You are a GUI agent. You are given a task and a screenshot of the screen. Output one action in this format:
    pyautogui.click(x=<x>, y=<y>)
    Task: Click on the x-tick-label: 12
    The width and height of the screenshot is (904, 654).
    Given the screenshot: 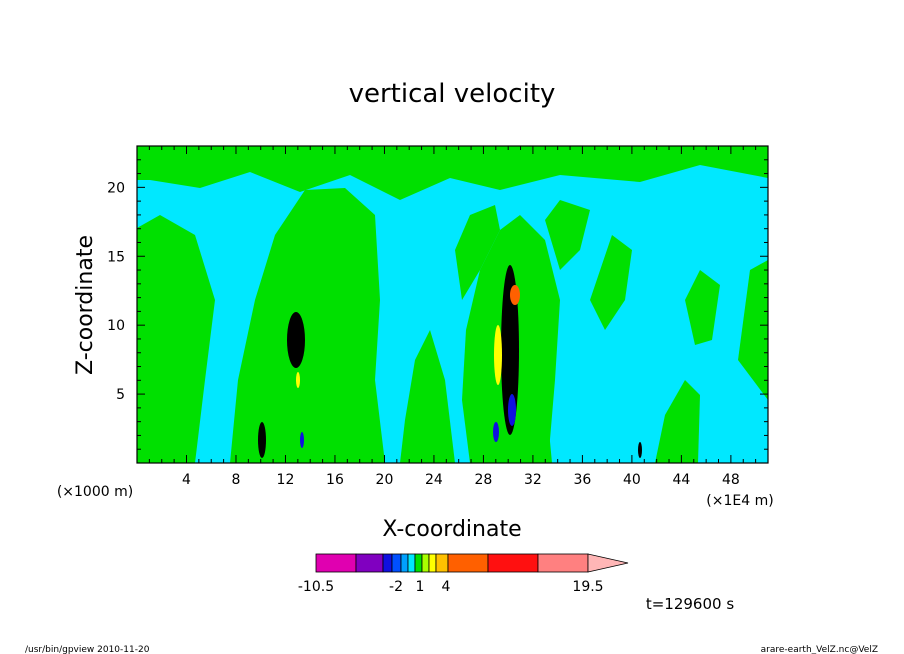 What is the action you would take?
    pyautogui.click(x=286, y=480)
    